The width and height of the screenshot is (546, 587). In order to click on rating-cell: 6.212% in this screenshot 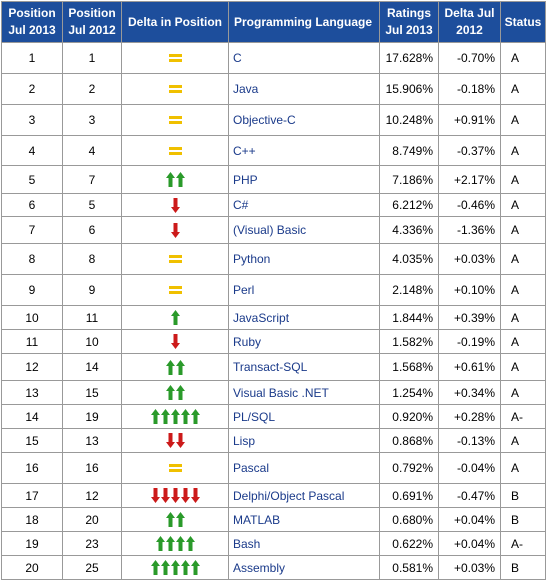, I will do `click(409, 205)`.